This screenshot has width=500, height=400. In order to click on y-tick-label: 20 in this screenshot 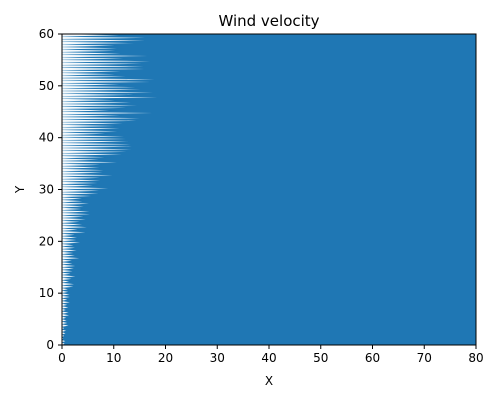, I will do `click(46, 241)`.